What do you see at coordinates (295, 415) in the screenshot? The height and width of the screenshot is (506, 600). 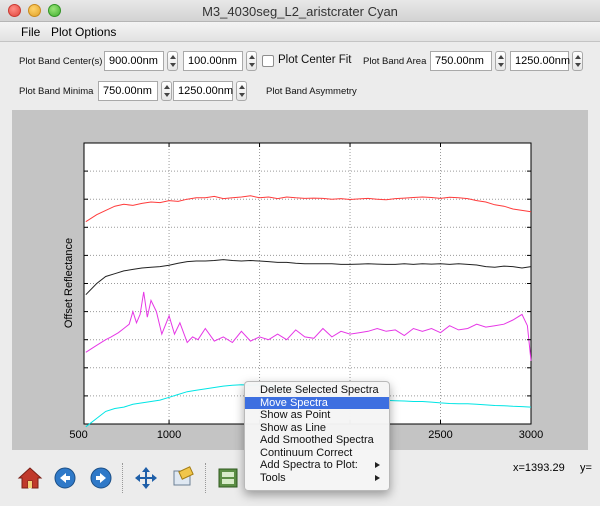 I see `ctx-label: Show as Point` at bounding box center [295, 415].